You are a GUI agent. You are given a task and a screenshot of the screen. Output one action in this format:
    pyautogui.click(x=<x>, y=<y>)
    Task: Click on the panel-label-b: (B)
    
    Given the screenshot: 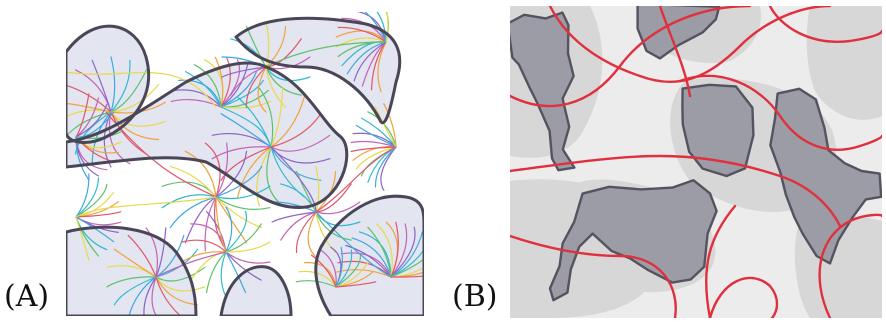 What is the action you would take?
    pyautogui.click(x=475, y=296)
    